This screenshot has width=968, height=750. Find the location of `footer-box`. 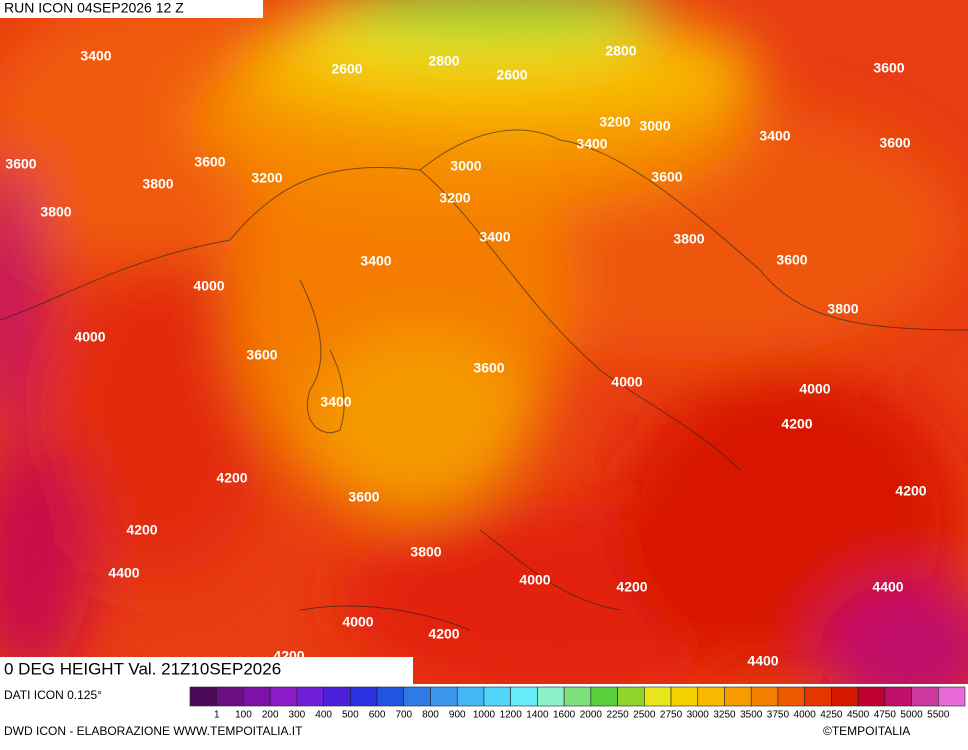

footer-box is located at coordinates (206, 670).